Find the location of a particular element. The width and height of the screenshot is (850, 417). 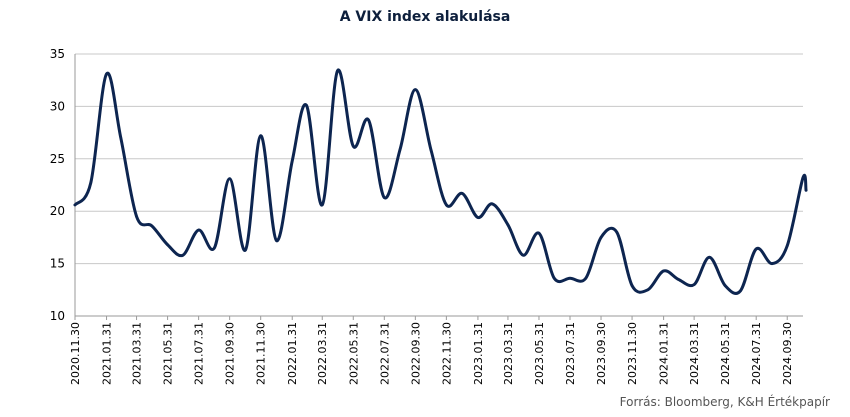

y-tick-label: 10 is located at coordinates (57, 316).